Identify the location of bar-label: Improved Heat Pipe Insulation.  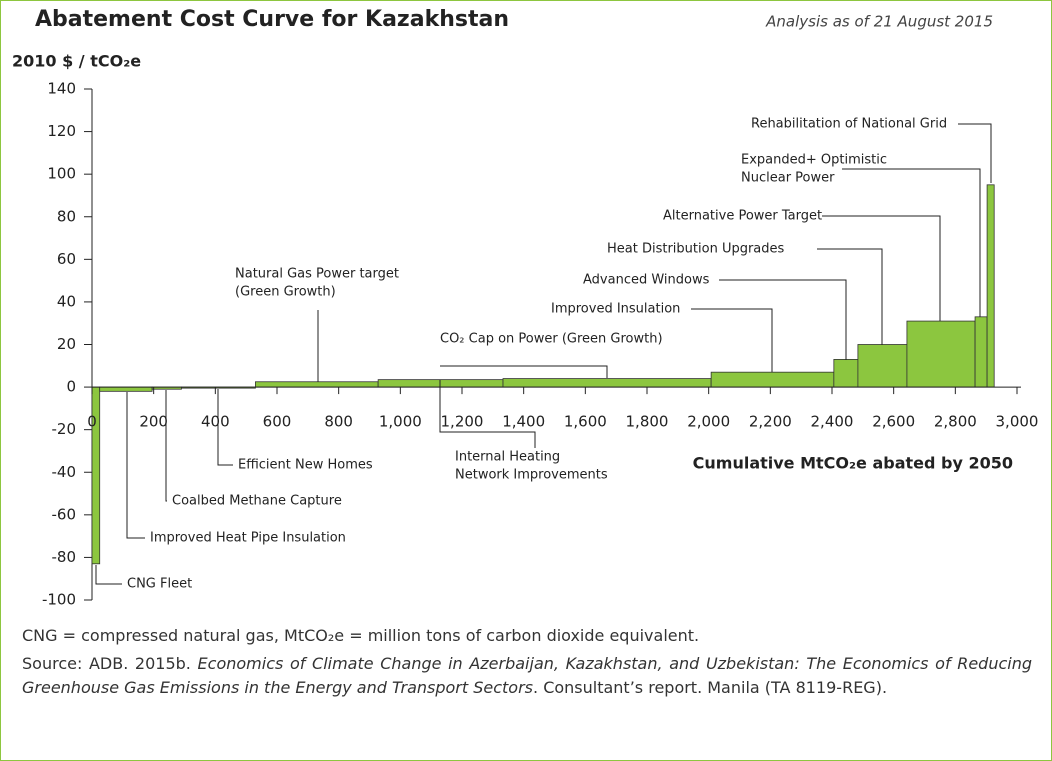
(248, 538).